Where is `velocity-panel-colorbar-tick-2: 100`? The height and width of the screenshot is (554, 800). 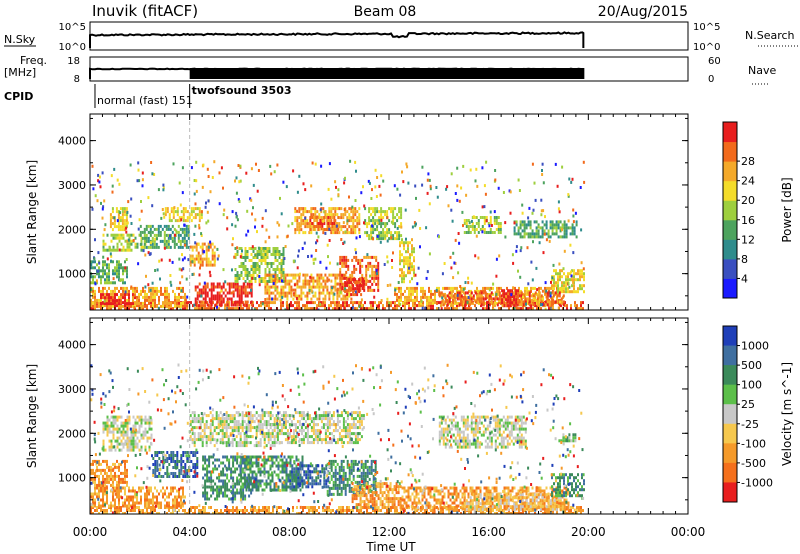 velocity-panel-colorbar-tick-2: 100 is located at coordinates (751, 385).